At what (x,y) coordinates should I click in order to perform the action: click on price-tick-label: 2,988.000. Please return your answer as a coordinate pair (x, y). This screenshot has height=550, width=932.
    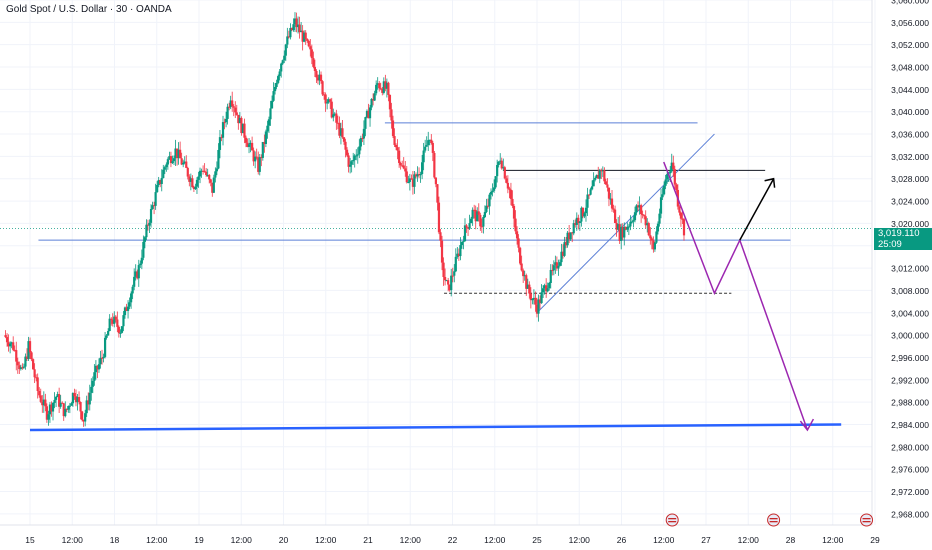
    Looking at the image, I should click on (910, 403).